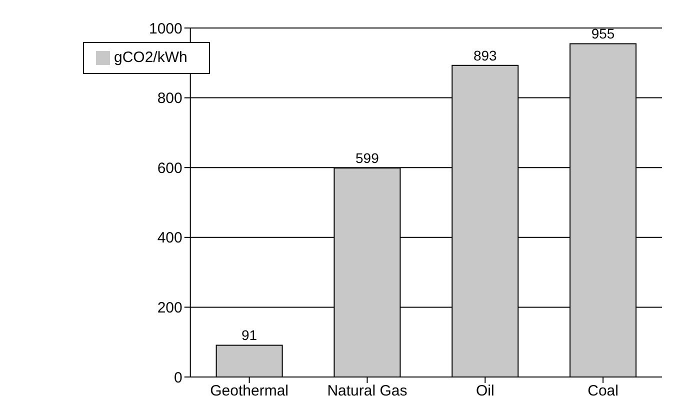 Image resolution: width=700 pixels, height=420 pixels. What do you see at coordinates (603, 391) in the screenshot?
I see `x-tick-label: Coal` at bounding box center [603, 391].